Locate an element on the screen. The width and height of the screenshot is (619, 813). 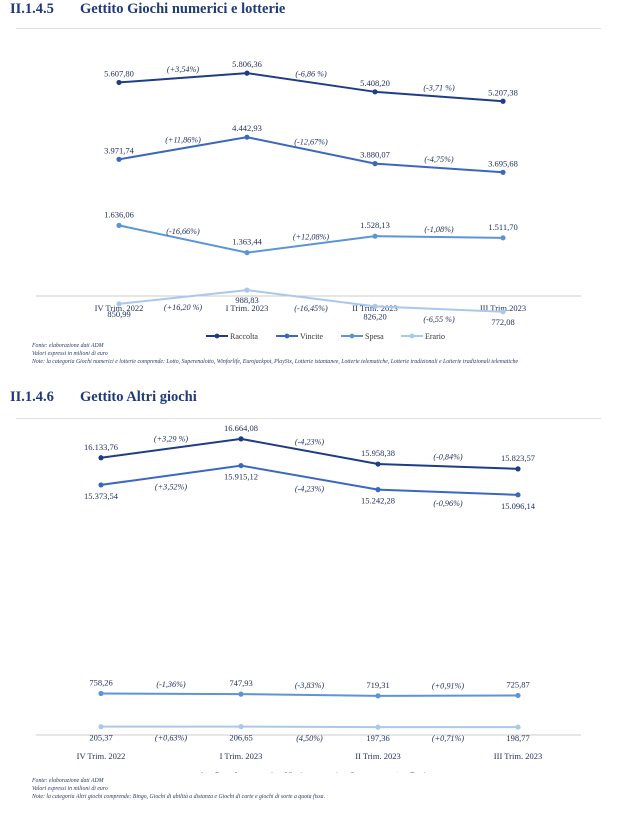
data-label: 15.958,38 is located at coordinates (378, 453).